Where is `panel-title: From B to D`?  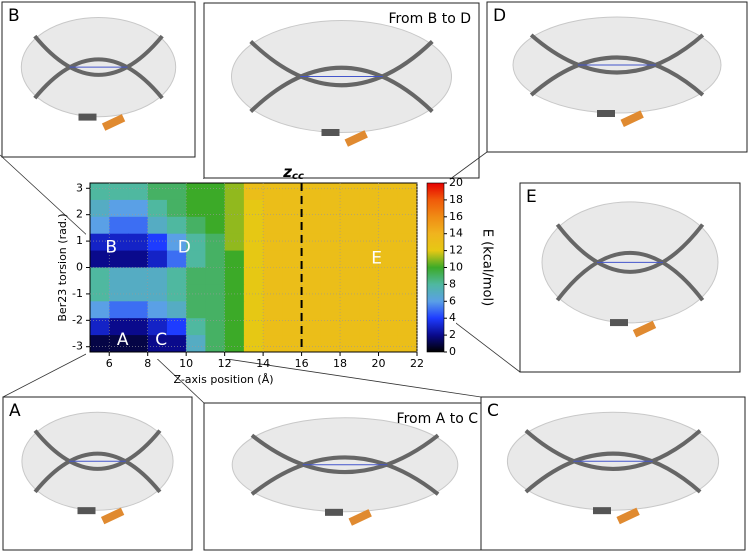
panel-title: From B to D is located at coordinates (430, 19).